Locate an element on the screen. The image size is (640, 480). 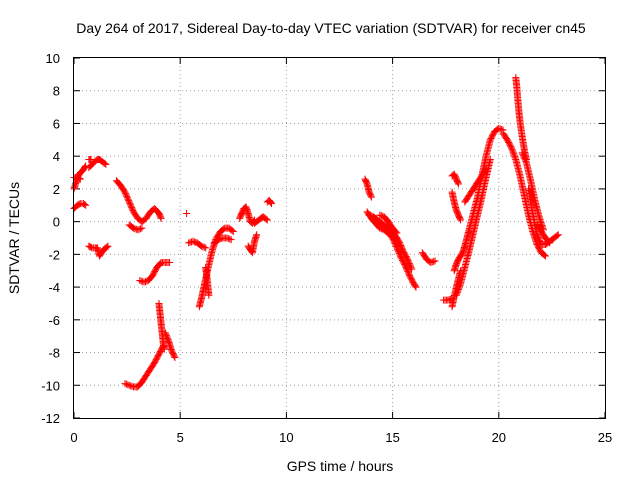
y-tick-label: -6 is located at coordinates (54, 320).